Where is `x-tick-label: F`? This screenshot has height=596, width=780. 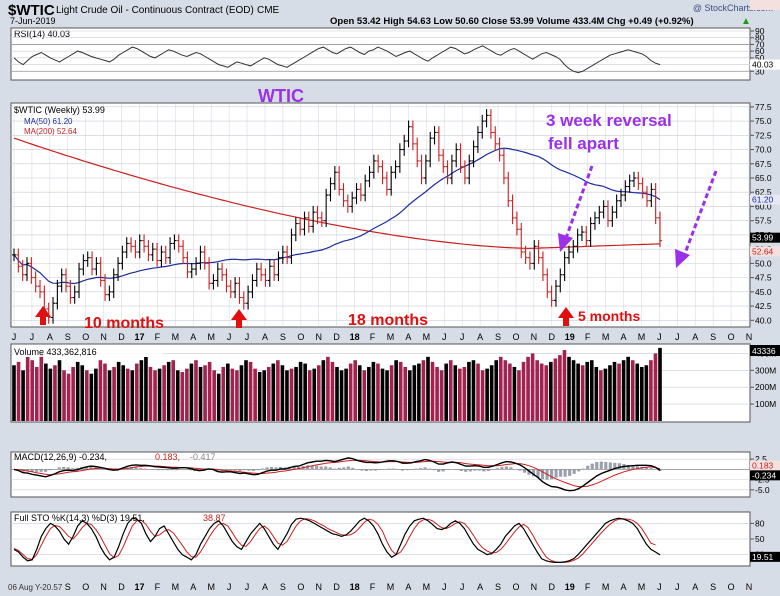
x-tick-label: F is located at coordinates (158, 337).